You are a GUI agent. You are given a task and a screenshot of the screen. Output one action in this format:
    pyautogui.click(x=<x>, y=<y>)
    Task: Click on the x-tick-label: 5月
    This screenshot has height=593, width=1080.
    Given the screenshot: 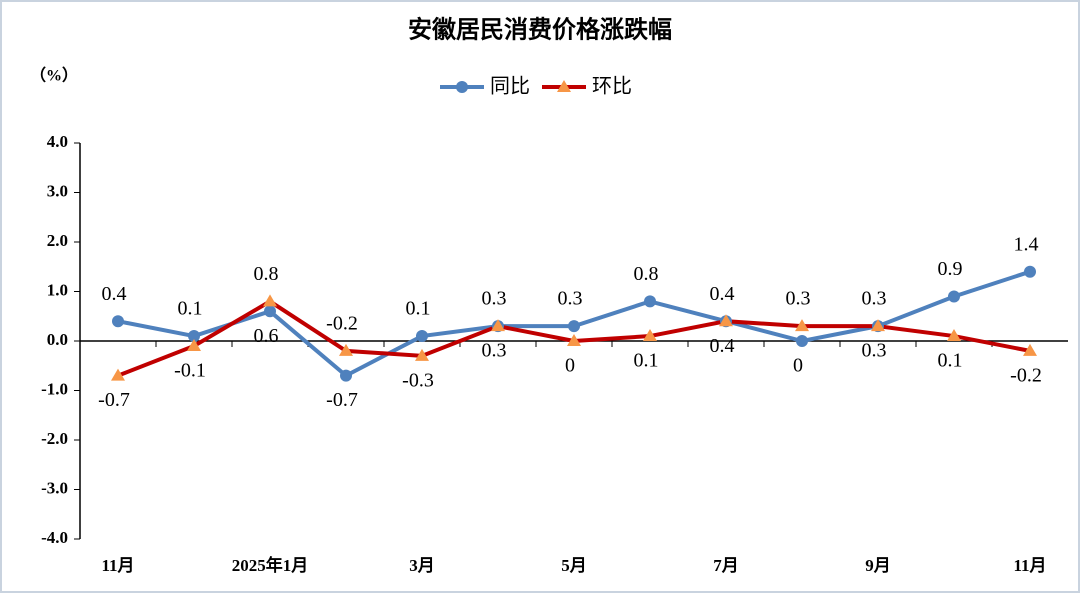 What is the action you would take?
    pyautogui.click(x=574, y=565)
    